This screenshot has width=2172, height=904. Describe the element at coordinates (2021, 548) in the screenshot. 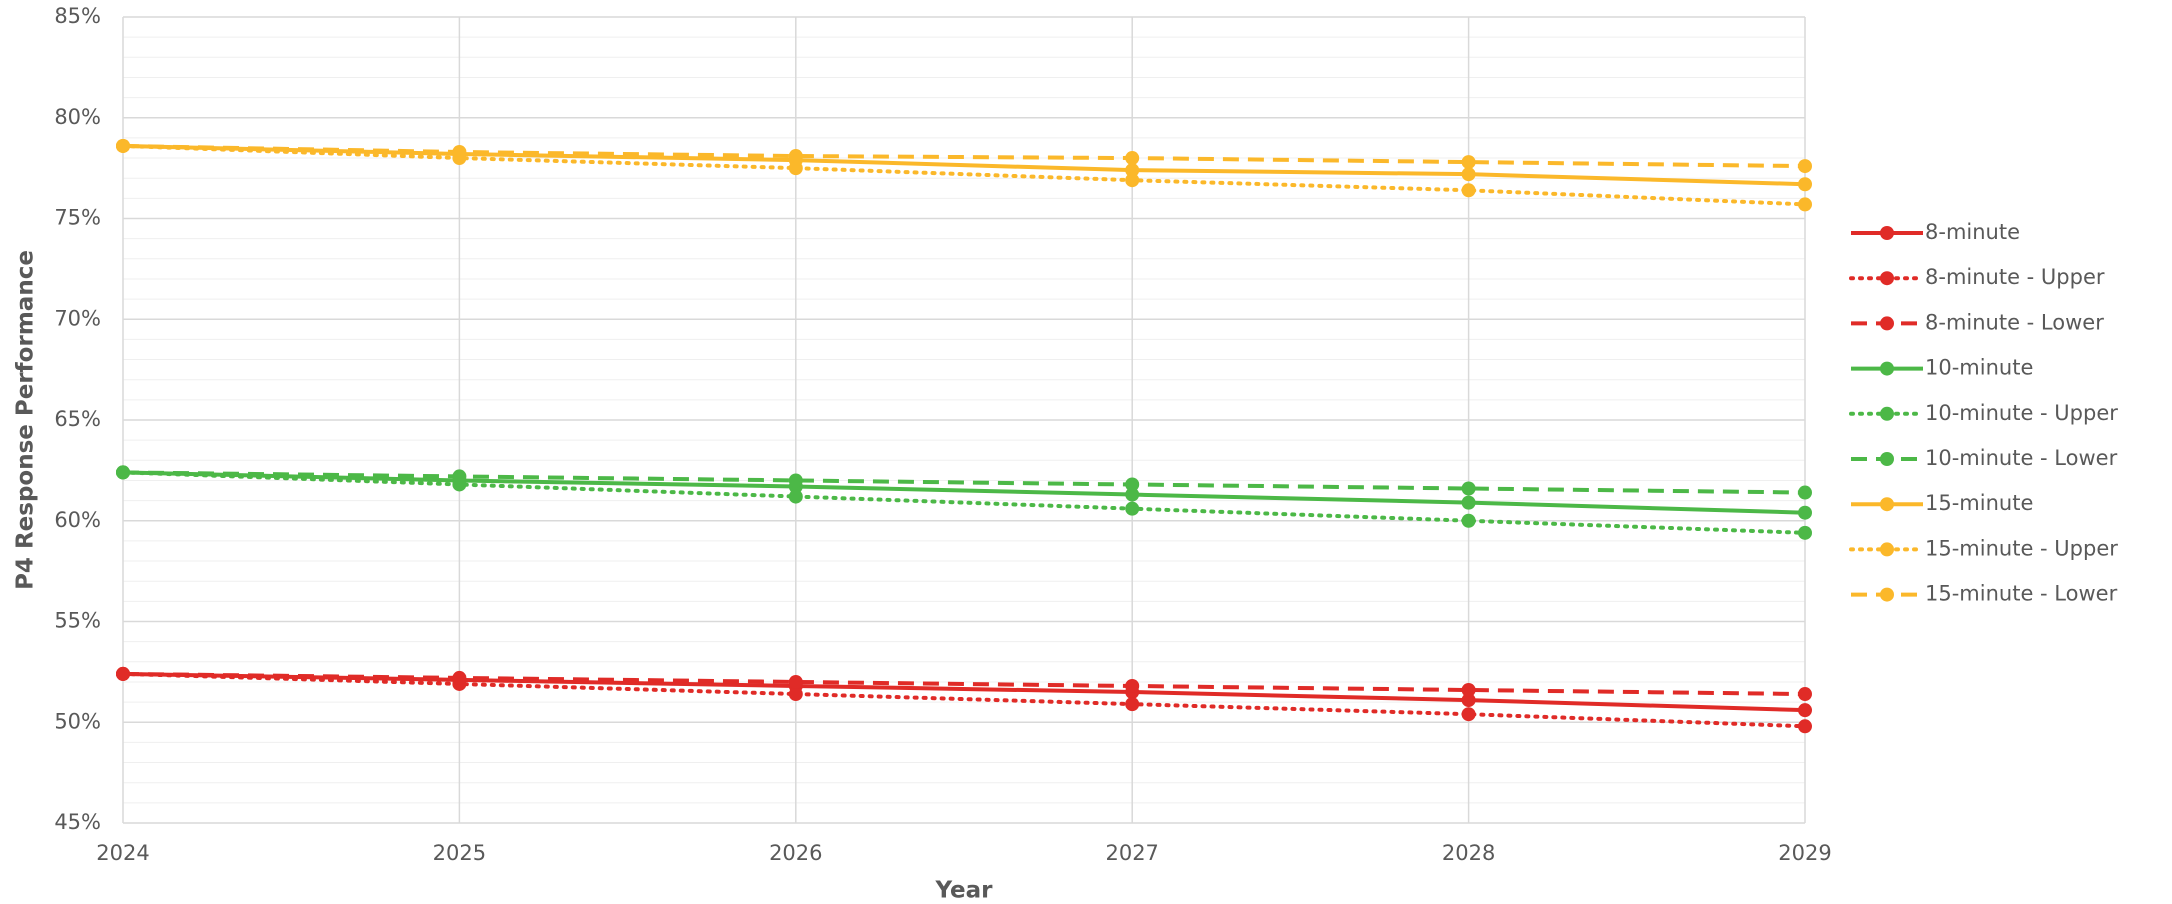

I see `legend-label: 15-minute - Upper` at that location.